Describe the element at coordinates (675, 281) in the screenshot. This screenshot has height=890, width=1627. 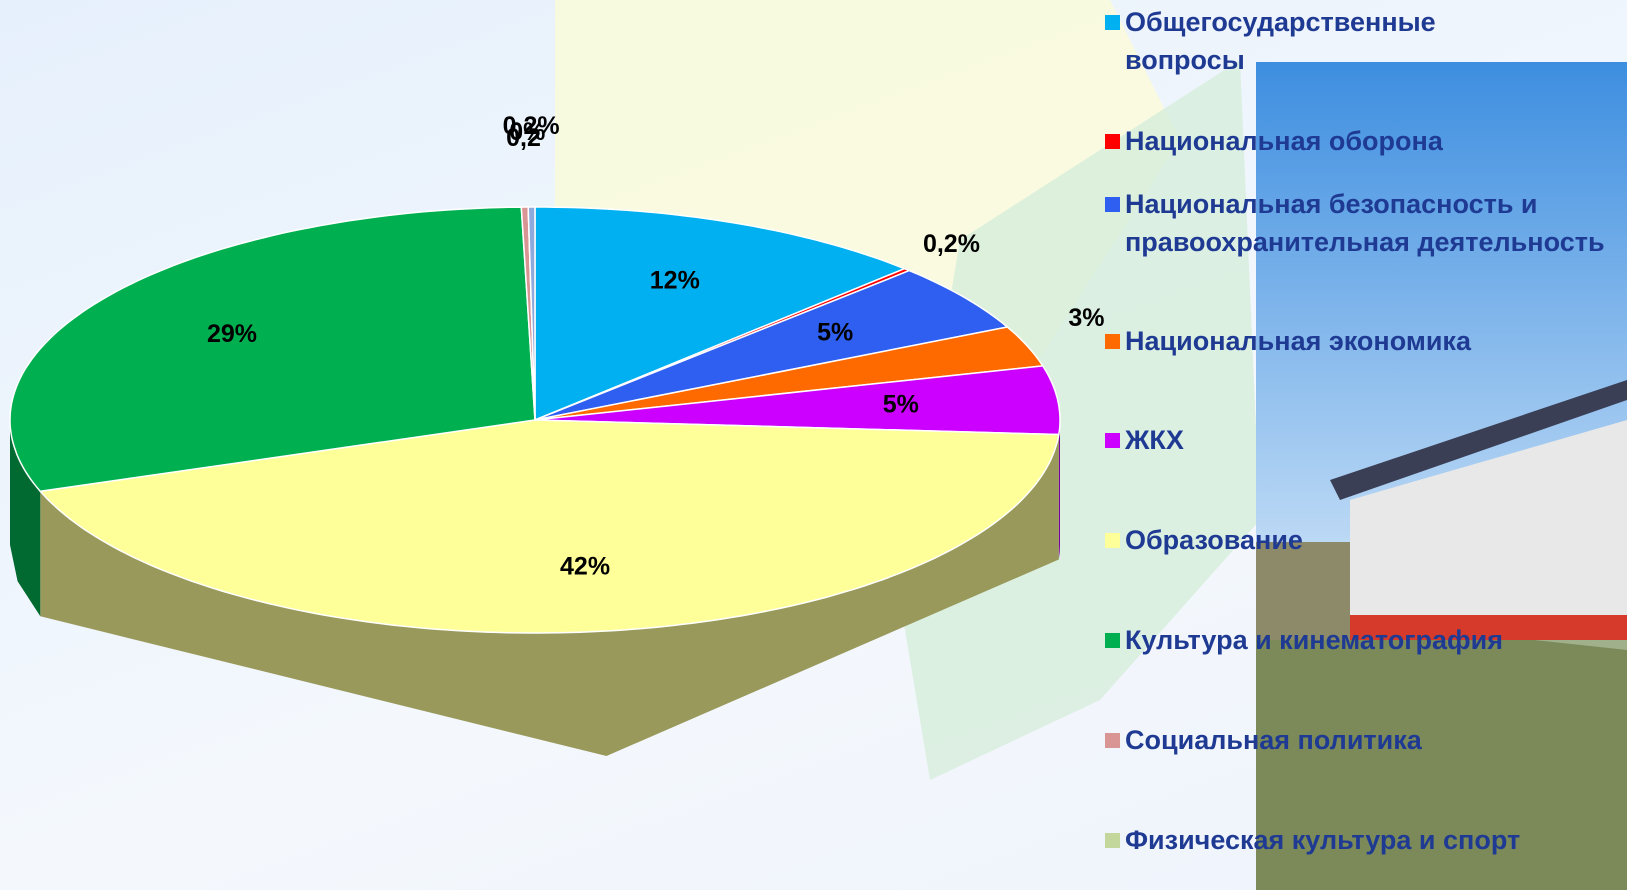
I see `data-label: 12%` at that location.